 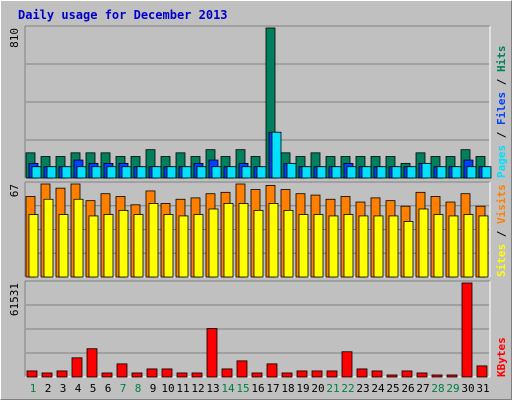 What do you see at coordinates (332, 388) in the screenshot?
I see `x-tick-label: 21` at bounding box center [332, 388].